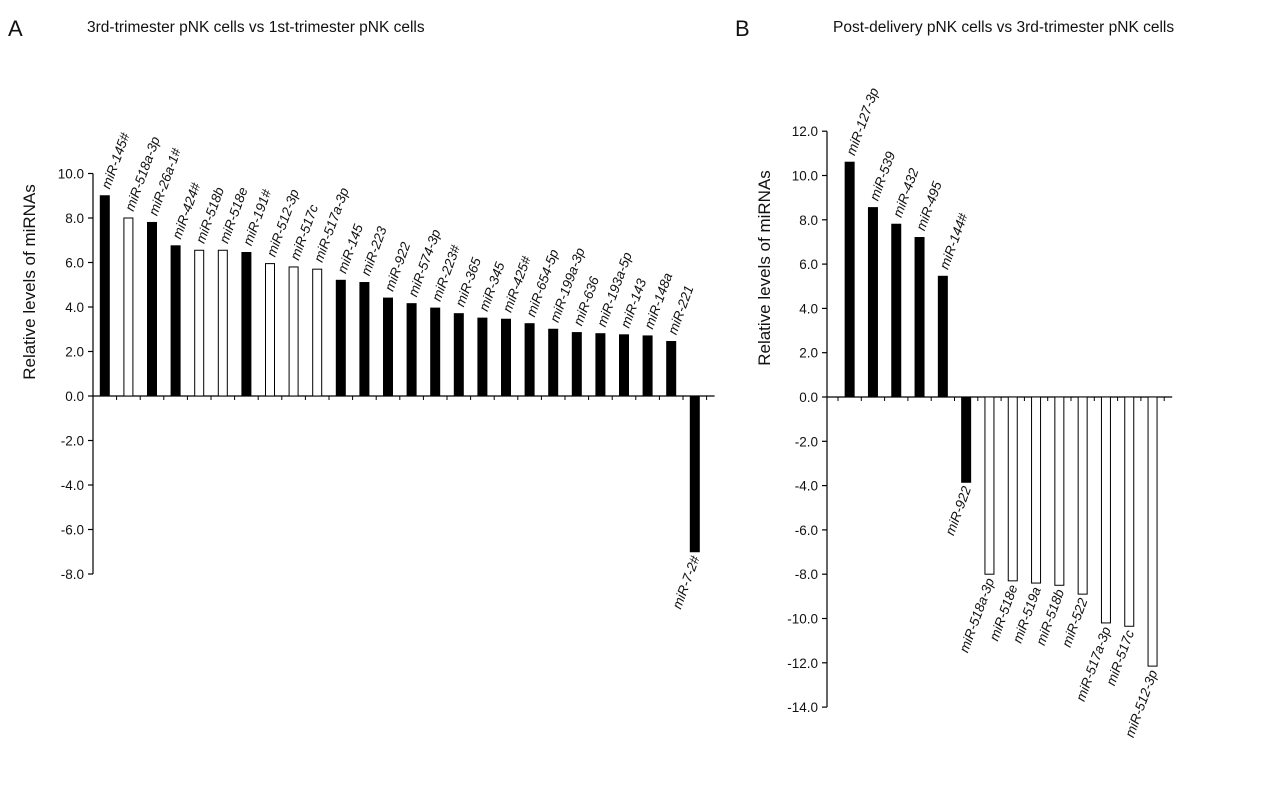 The height and width of the screenshot is (785, 1279). Describe the element at coordinates (742, 28) in the screenshot. I see `panel-b-letter: B` at that location.